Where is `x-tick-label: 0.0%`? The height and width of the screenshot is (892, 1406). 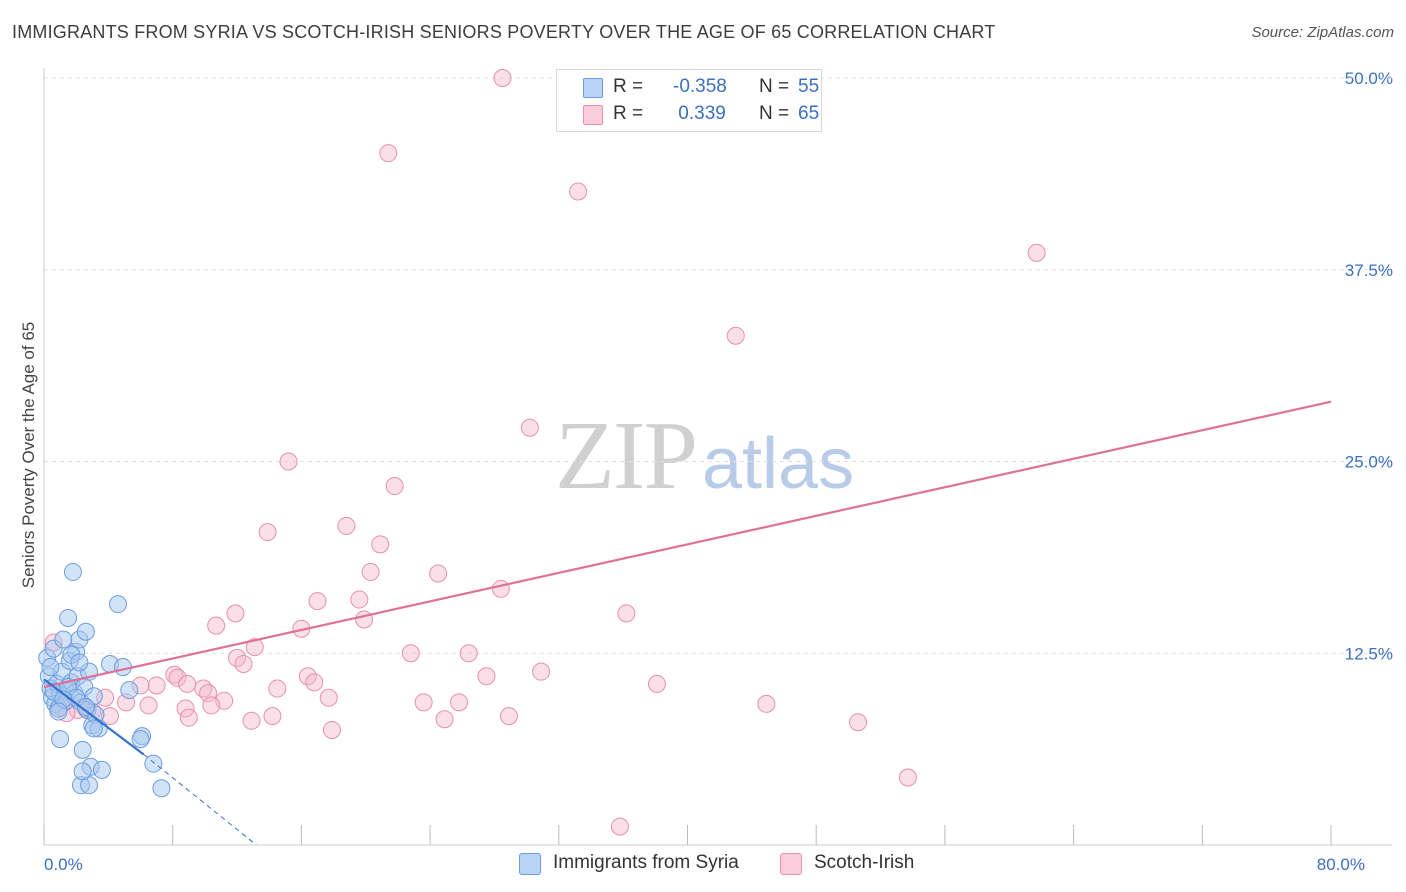 x-tick-label: 0.0% is located at coordinates (63, 864).